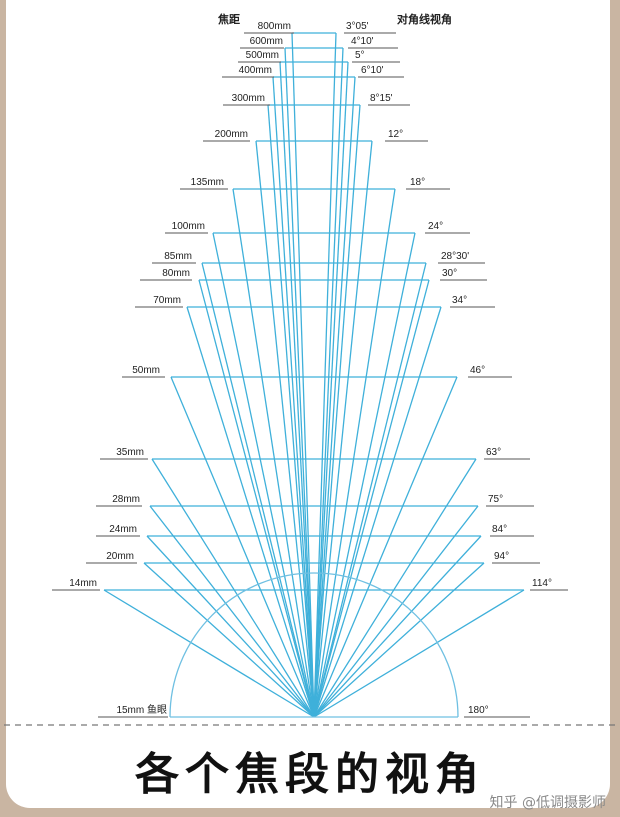 The height and width of the screenshot is (817, 620). Describe the element at coordinates (126, 499) in the screenshot. I see `focal-label-28mm: 28mm` at that location.